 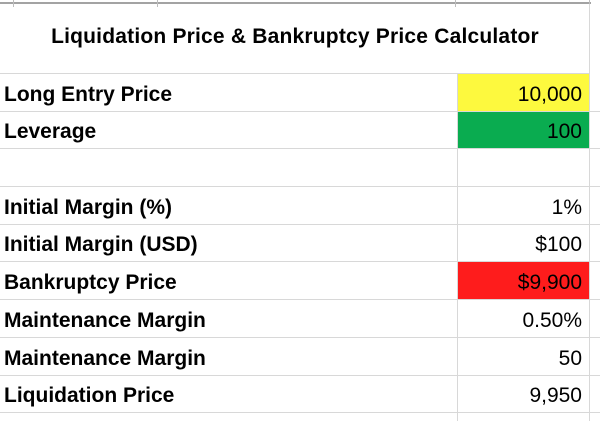 I want to click on row-label-empty, so click(x=228, y=167).